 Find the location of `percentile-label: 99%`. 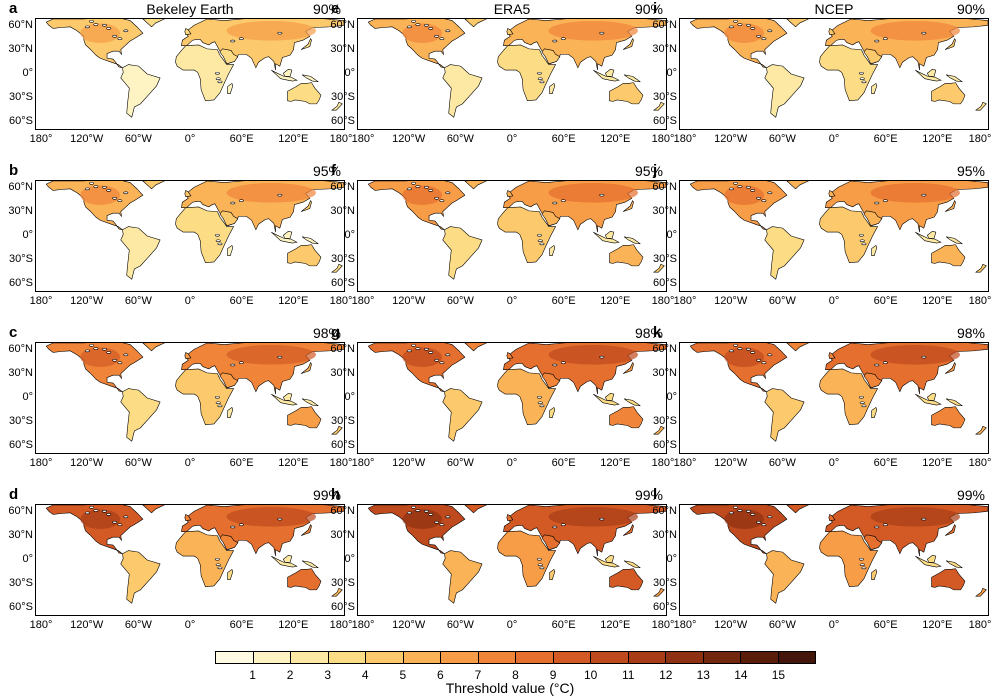

percentile-label: 99% is located at coordinates (648, 495).